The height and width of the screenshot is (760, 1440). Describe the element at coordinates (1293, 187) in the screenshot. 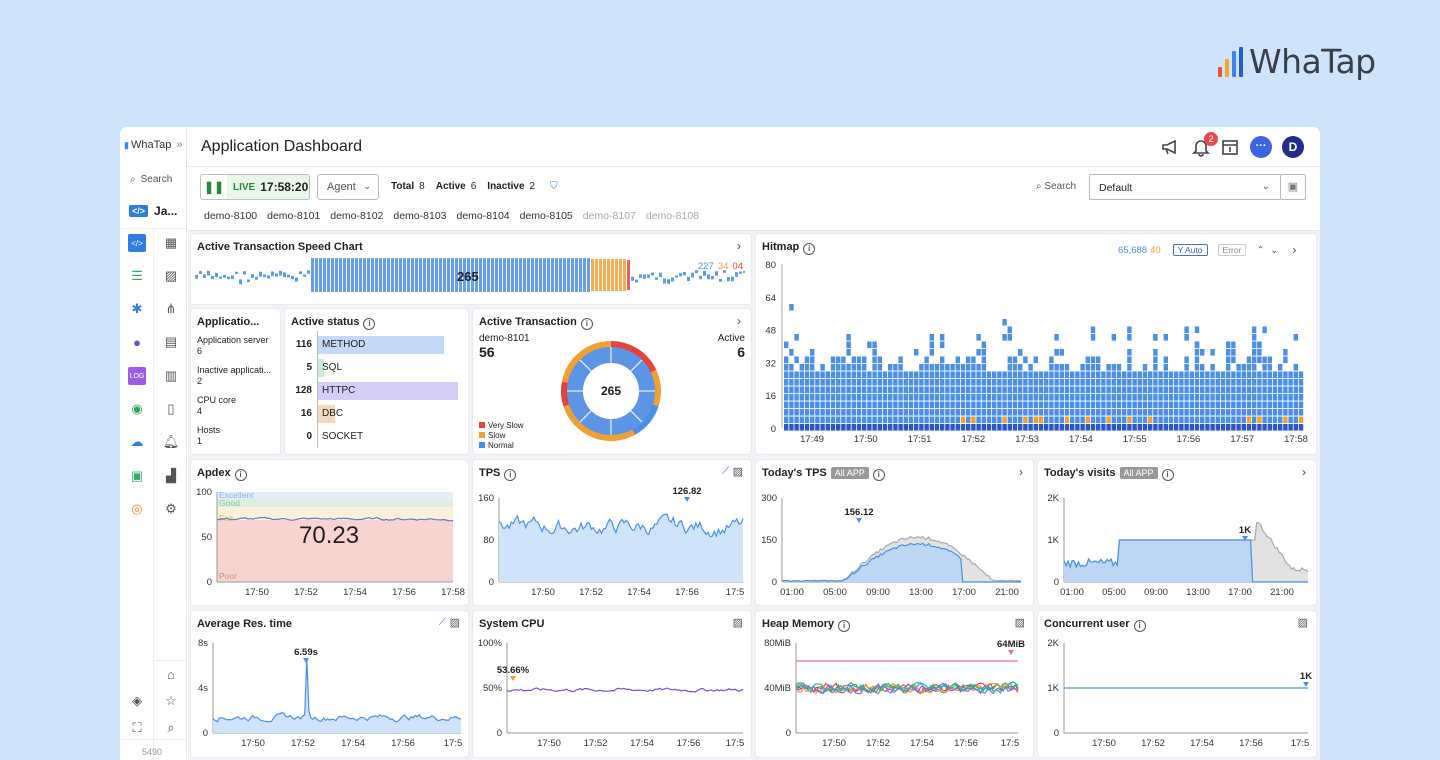

I see `save-icon: ▣` at that location.